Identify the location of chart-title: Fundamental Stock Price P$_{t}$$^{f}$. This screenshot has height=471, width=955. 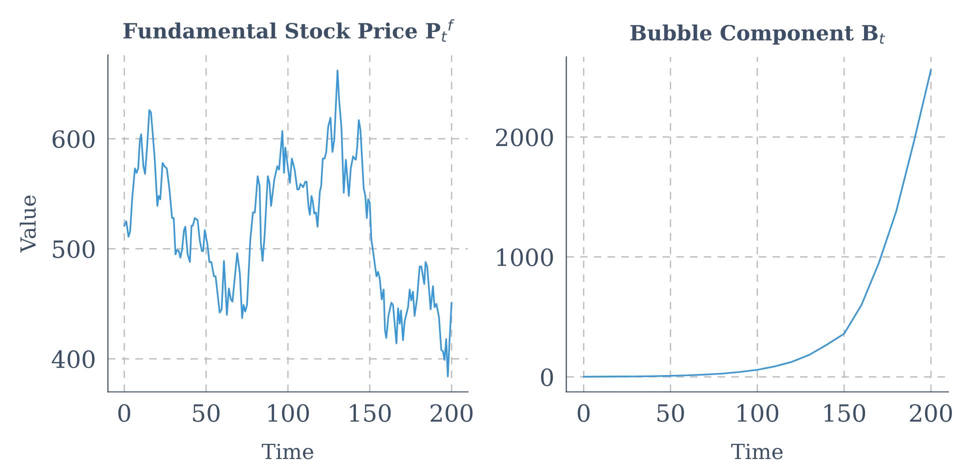
(288, 30).